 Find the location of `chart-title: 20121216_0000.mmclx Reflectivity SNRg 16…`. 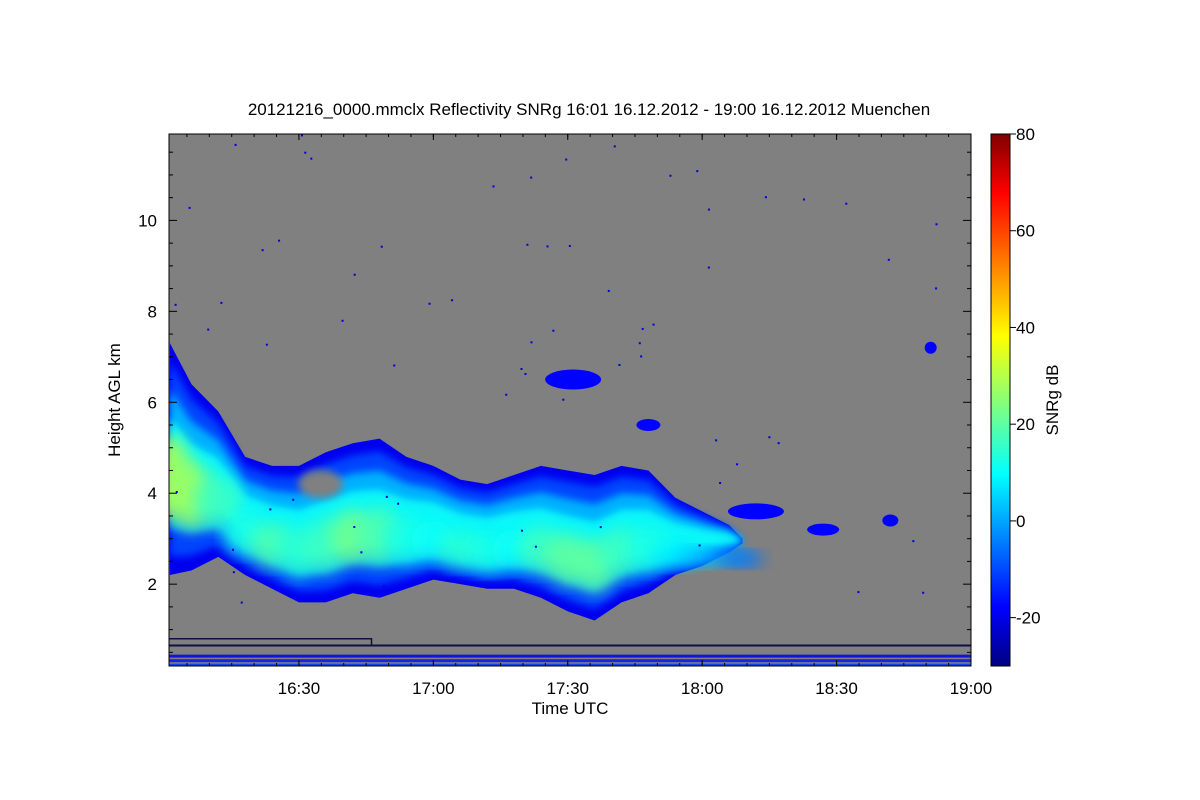

chart-title: 20121216_0000.mmclx Reflectivity SNRg 16… is located at coordinates (589, 109).